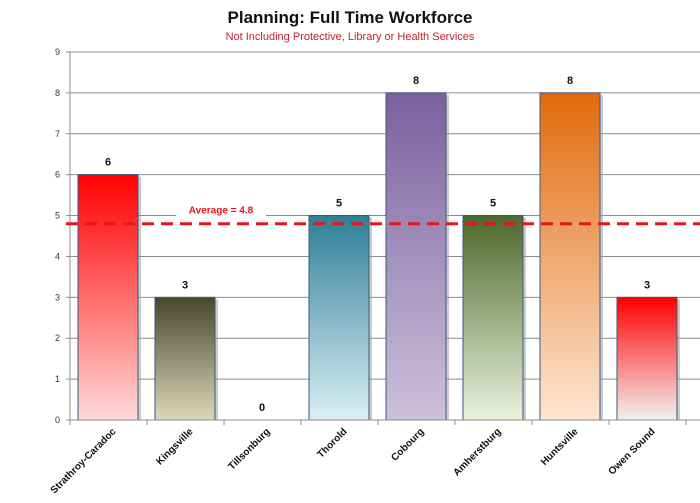 The height and width of the screenshot is (503, 700). I want to click on x-tick-label: Strathroy-Caradoc, so click(84, 461).